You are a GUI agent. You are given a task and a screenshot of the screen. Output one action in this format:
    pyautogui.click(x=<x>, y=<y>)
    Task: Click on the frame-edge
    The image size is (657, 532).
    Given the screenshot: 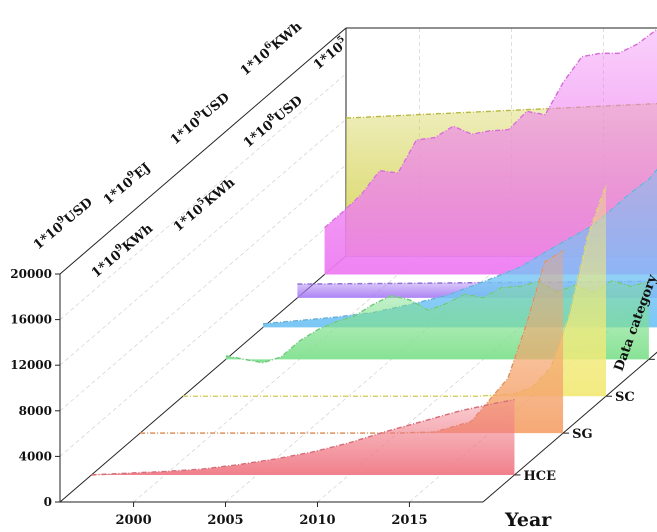 What is the action you would take?
    pyautogui.click(x=569, y=427)
    